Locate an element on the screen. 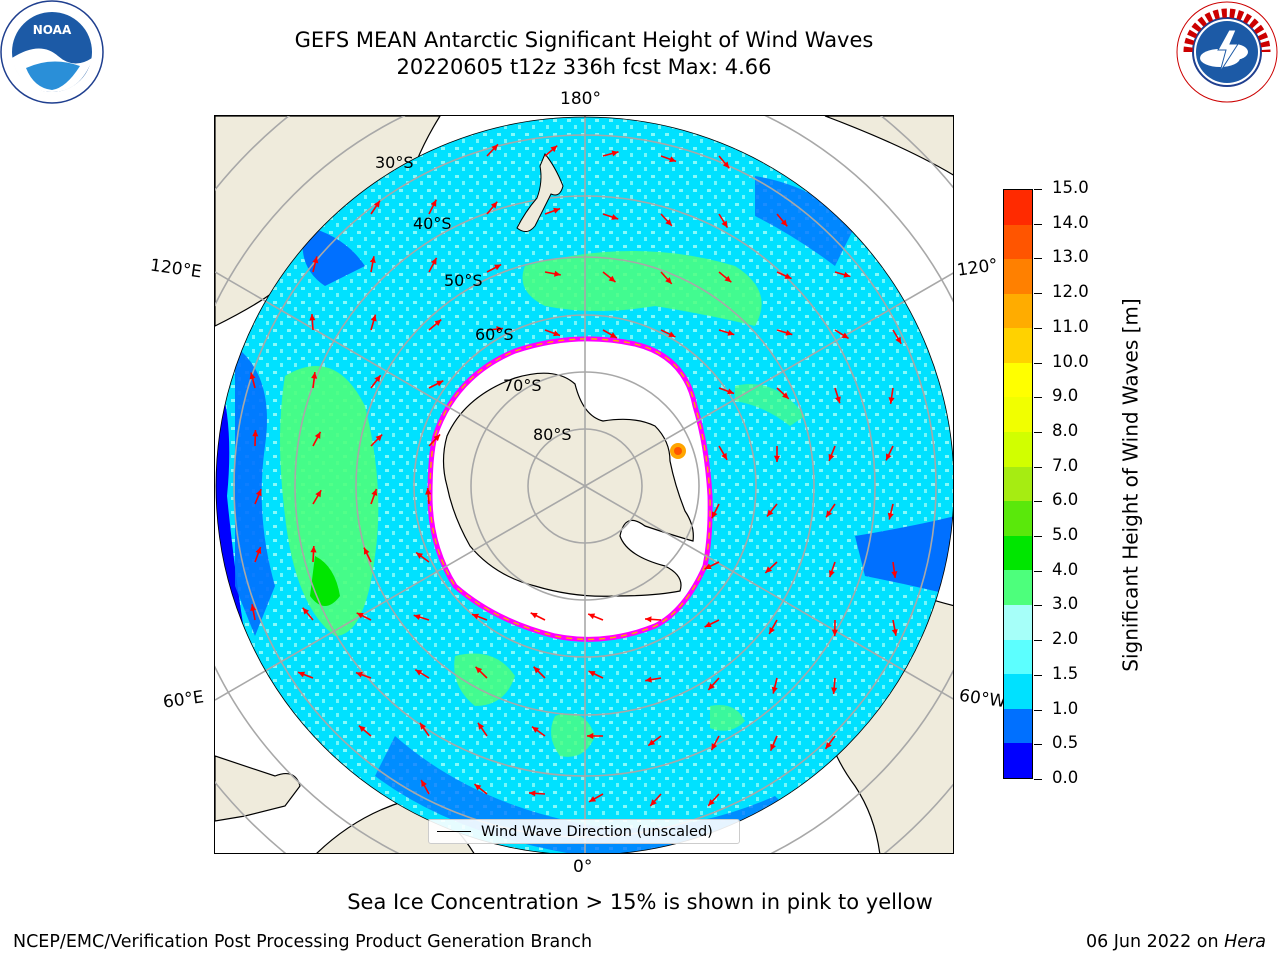  colorbar-tick-label: 0.0 is located at coordinates (1065, 777).